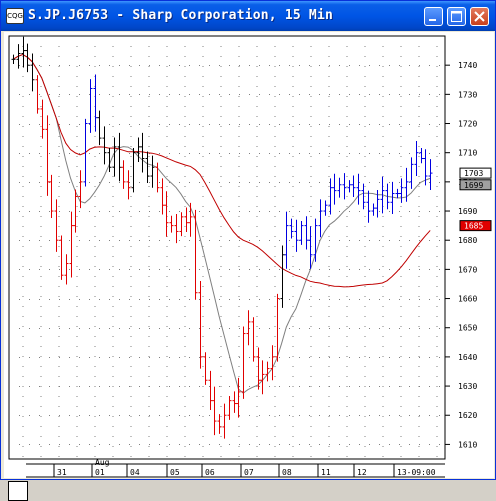 The height and width of the screenshot is (501, 496). What do you see at coordinates (467, 357) in the screenshot?
I see `y-tick-label: 1640` at bounding box center [467, 357].